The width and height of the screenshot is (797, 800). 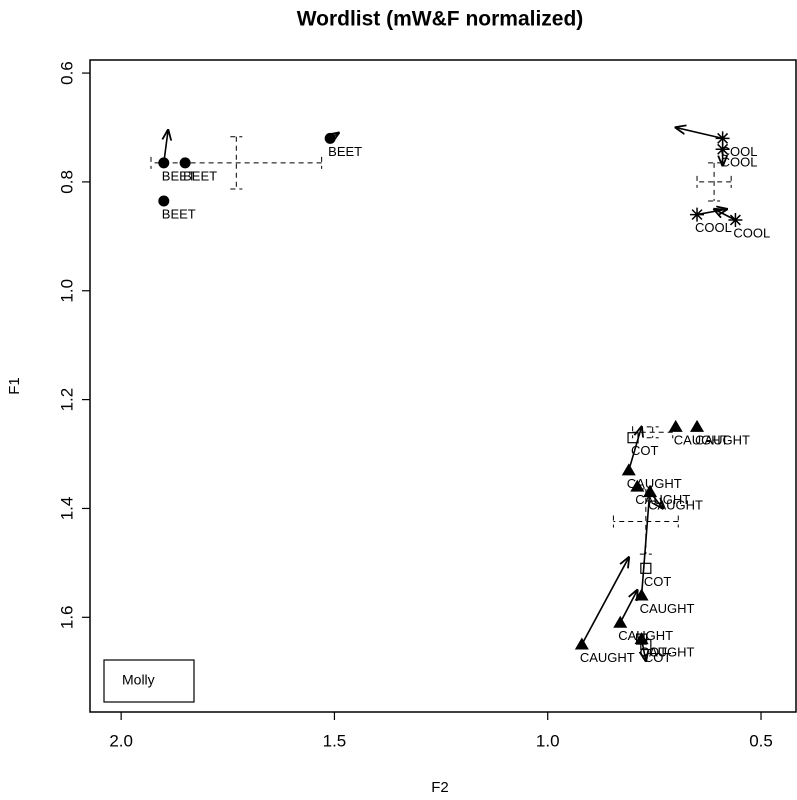 I want to click on y-tick-label: 1.4, so click(x=66, y=509).